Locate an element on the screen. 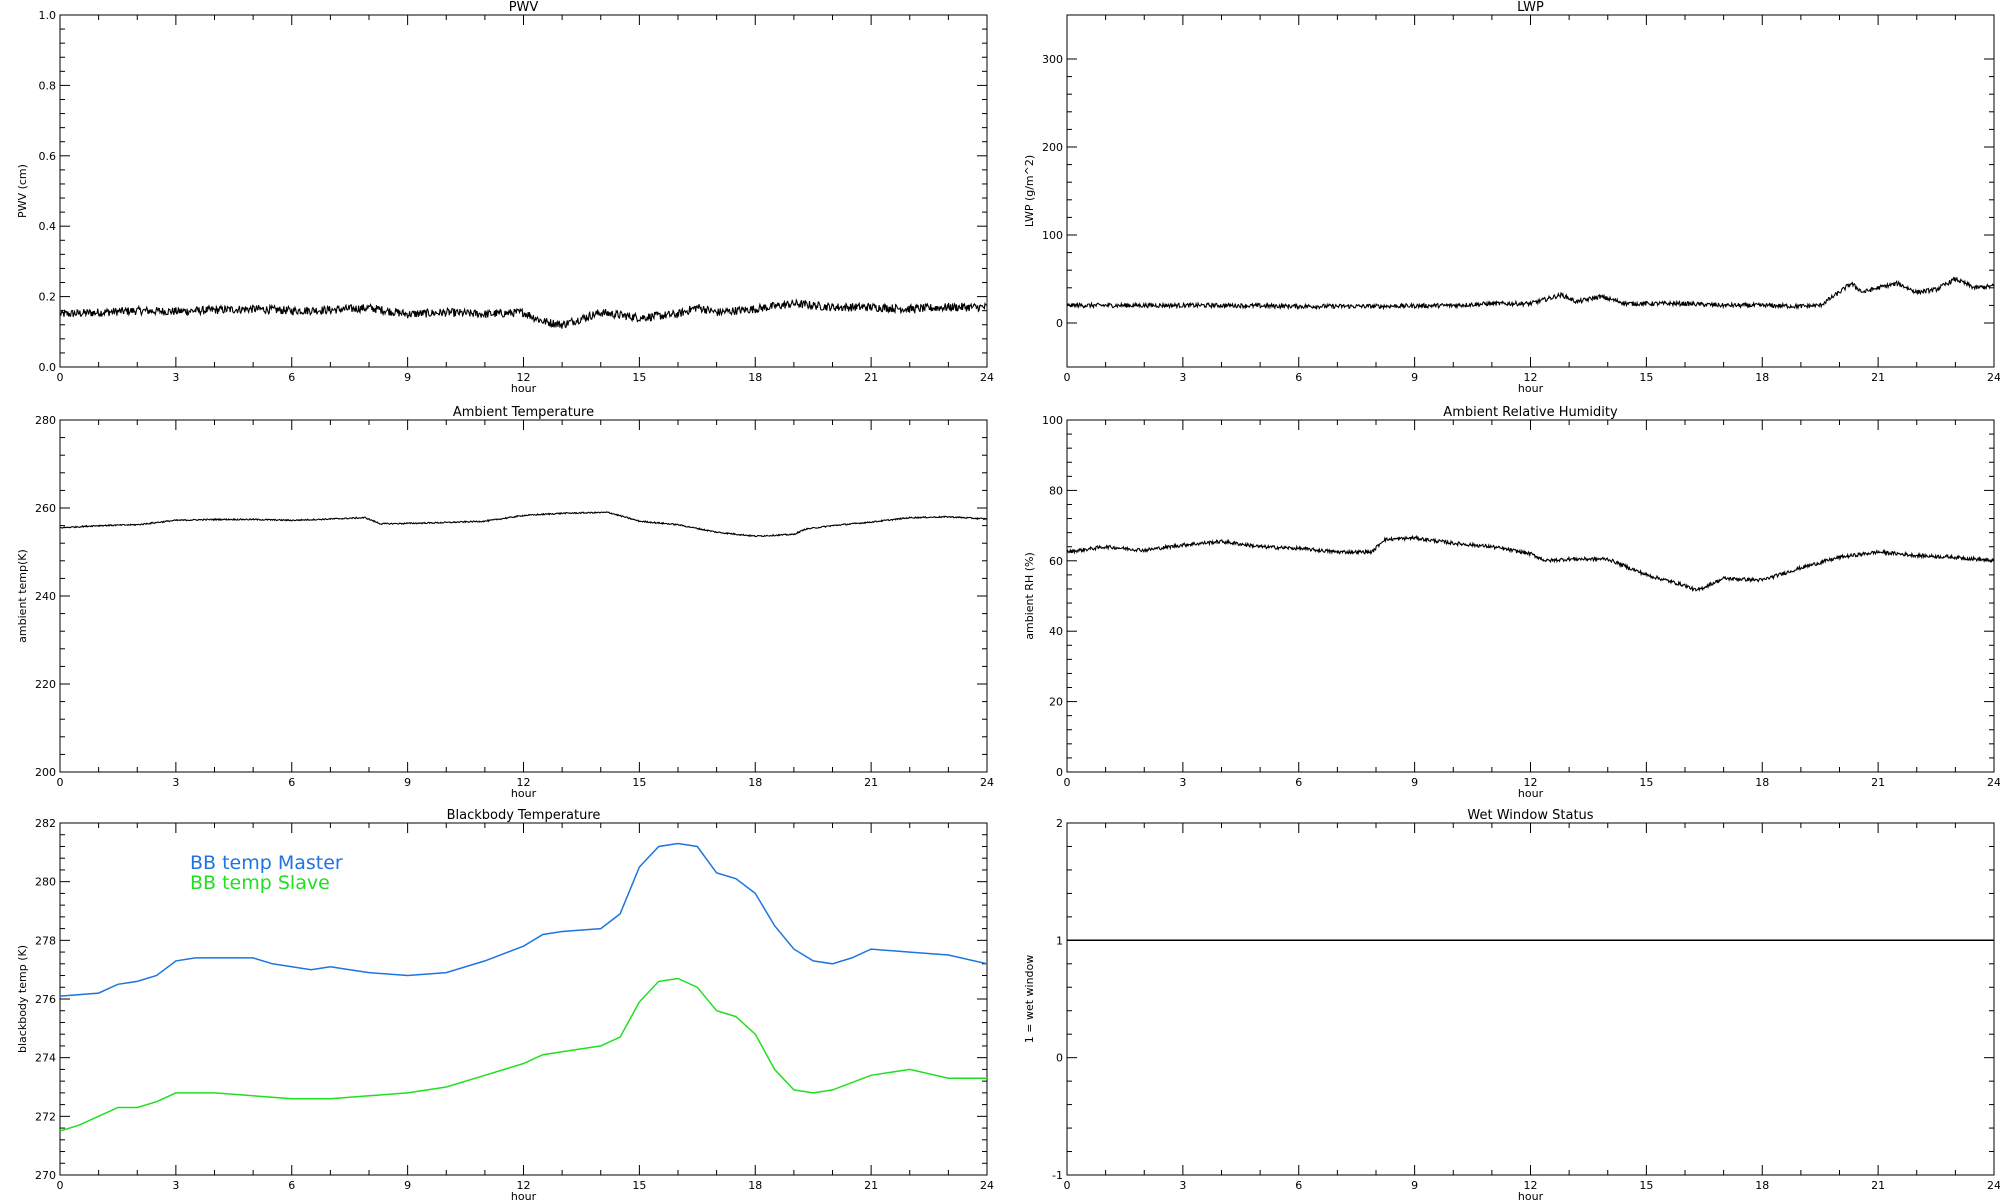  y-tick-label: 200 is located at coordinates (1052, 147).